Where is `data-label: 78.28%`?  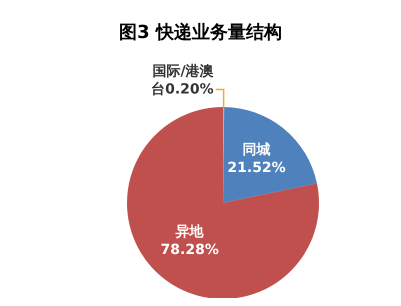
data-label: 78.28% is located at coordinates (189, 250).